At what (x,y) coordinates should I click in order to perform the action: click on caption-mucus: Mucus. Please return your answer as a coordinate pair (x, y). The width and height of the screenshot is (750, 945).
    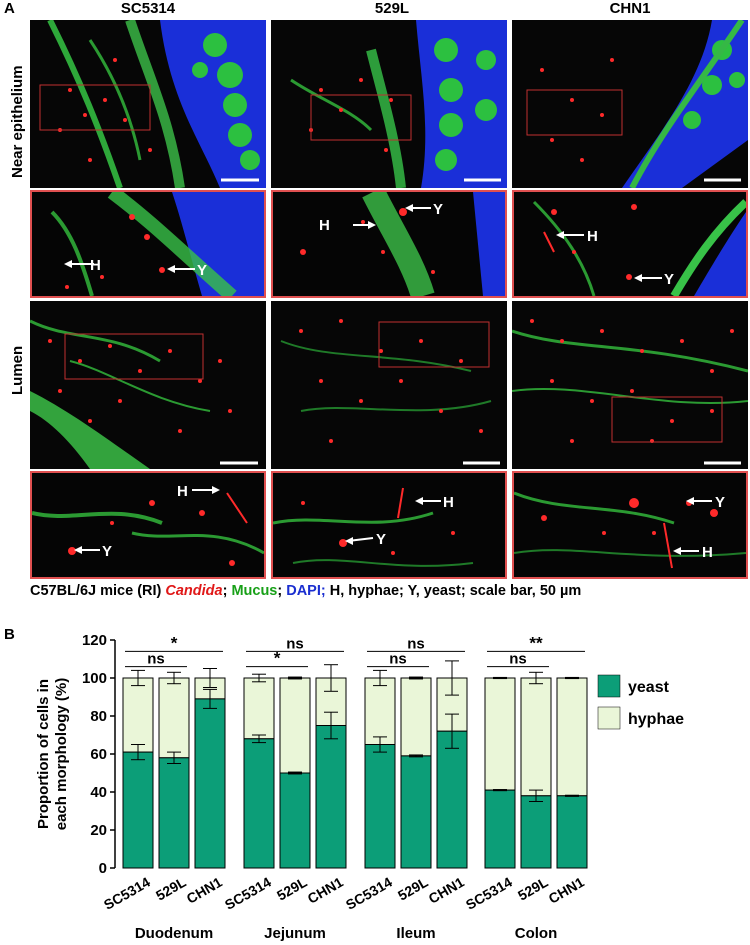
    Looking at the image, I should click on (254, 591).